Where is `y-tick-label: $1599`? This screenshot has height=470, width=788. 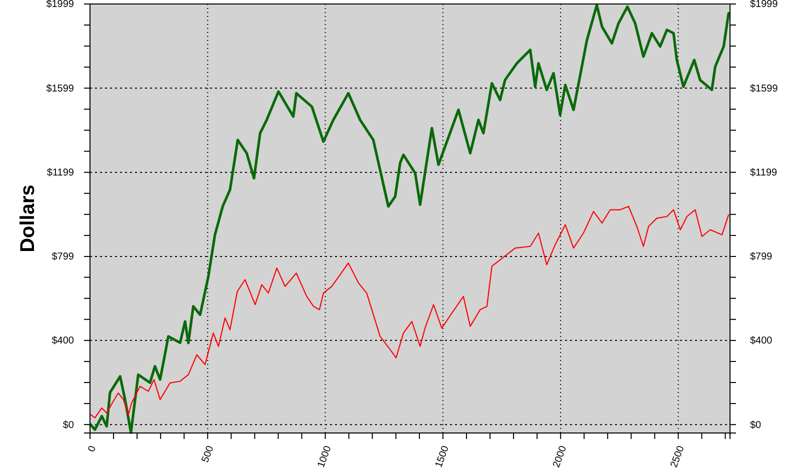 y-tick-label: $1599 is located at coordinates (60, 88).